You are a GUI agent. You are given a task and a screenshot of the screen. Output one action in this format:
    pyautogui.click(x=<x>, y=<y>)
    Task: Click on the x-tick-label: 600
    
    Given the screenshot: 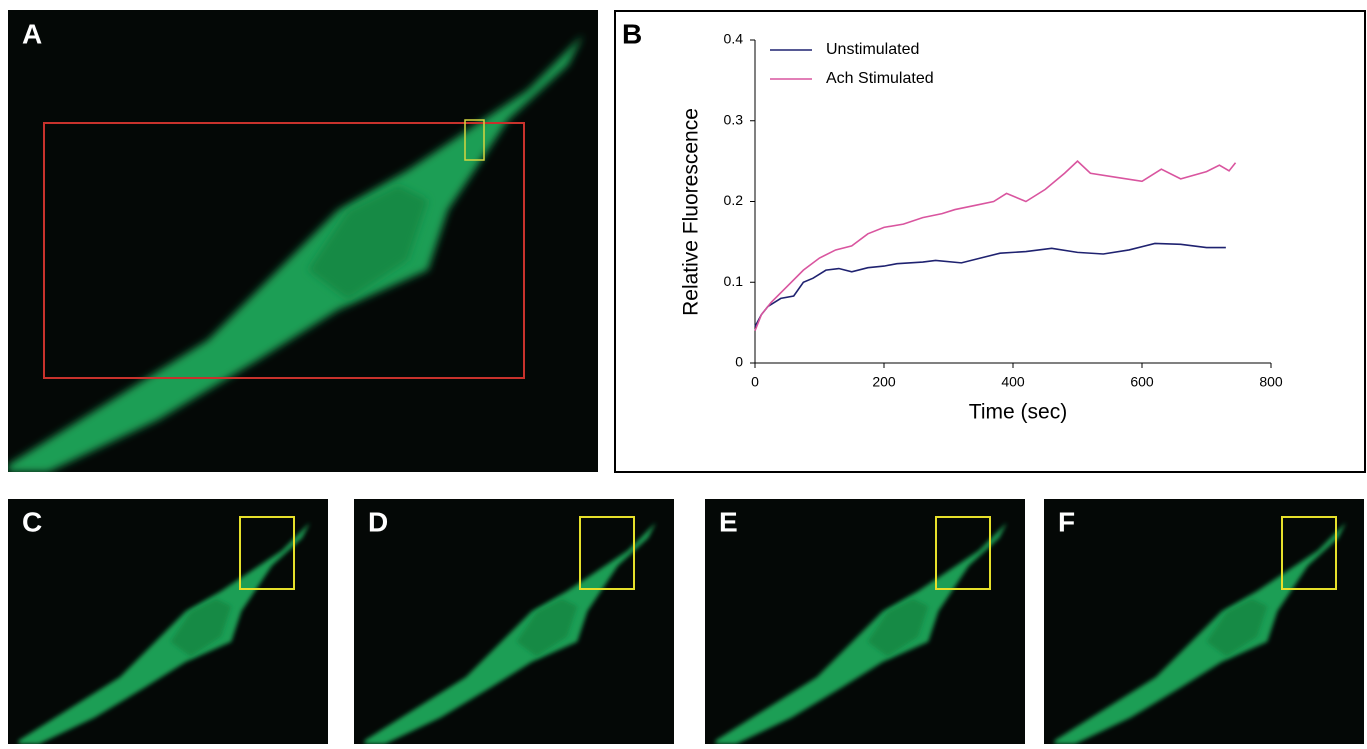 What is the action you would take?
    pyautogui.click(x=1142, y=382)
    